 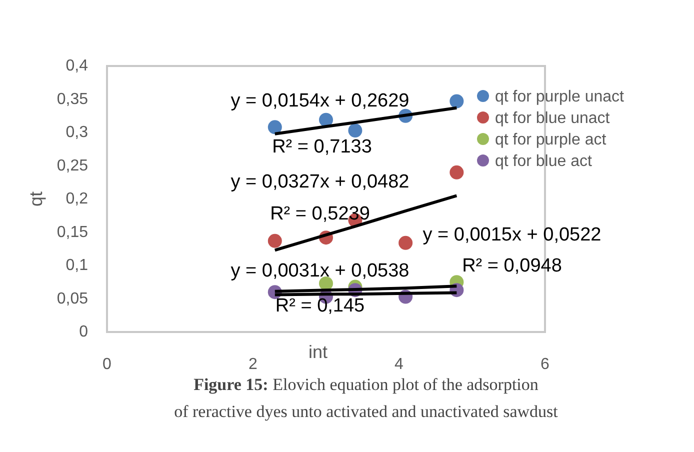 I want to click on annotation: y = 0,0154x + 0,2629, so click(x=320, y=101).